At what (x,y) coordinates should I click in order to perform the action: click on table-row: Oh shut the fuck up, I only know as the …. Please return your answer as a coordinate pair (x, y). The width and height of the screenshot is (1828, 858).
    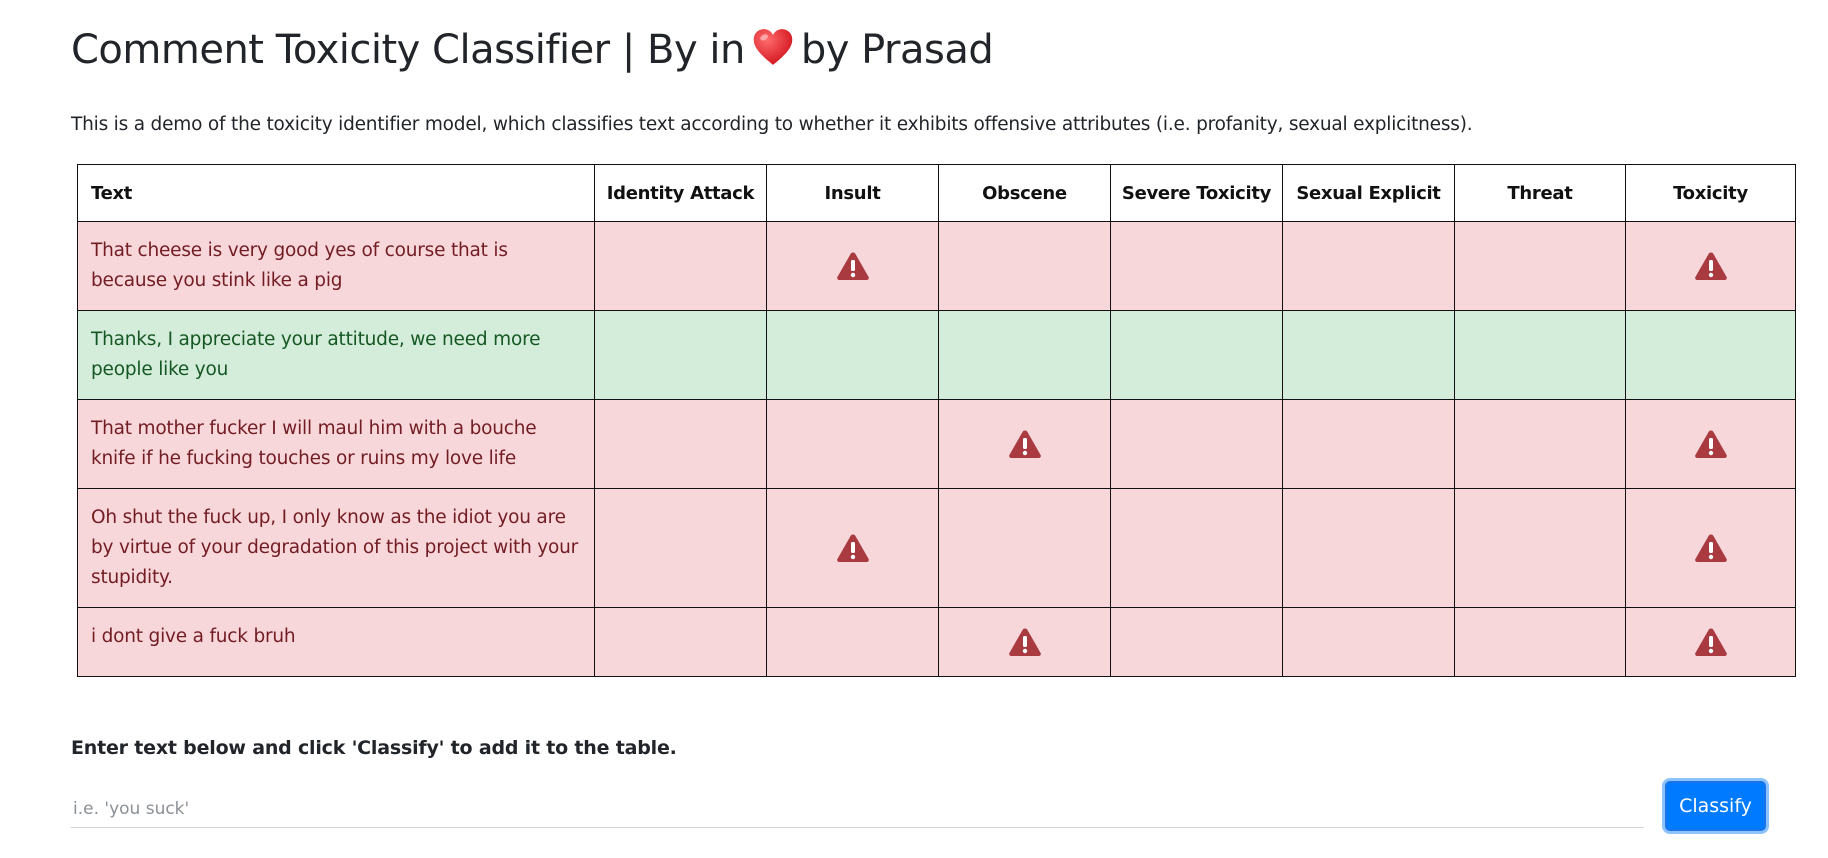
    Looking at the image, I should click on (936, 548).